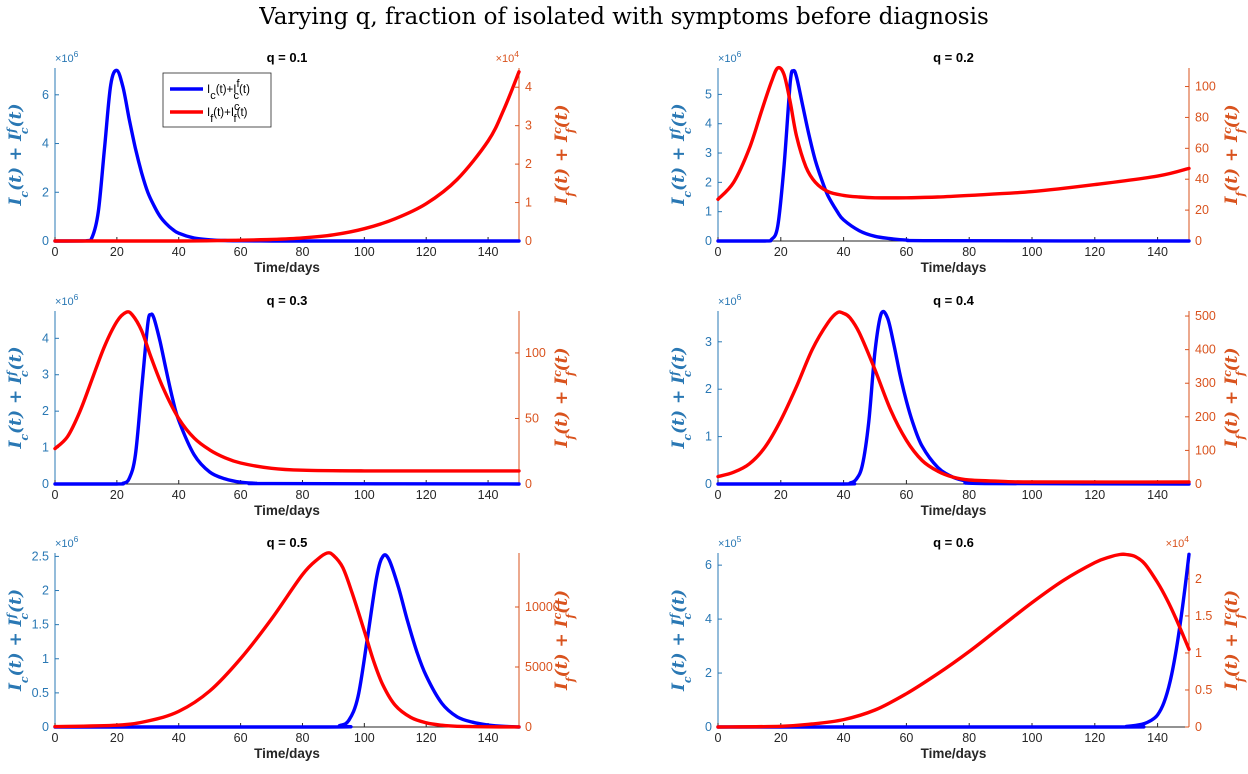 The height and width of the screenshot is (774, 1248). What do you see at coordinates (542, 607) in the screenshot?
I see `right-y-tick-label: 10000` at bounding box center [542, 607].